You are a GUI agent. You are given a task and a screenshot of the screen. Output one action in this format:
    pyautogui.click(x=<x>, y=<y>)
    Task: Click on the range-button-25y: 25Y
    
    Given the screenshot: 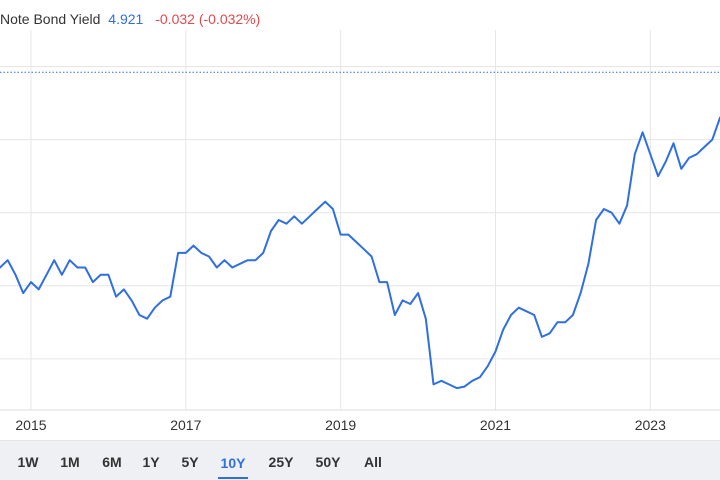 What is the action you would take?
    pyautogui.click(x=281, y=462)
    